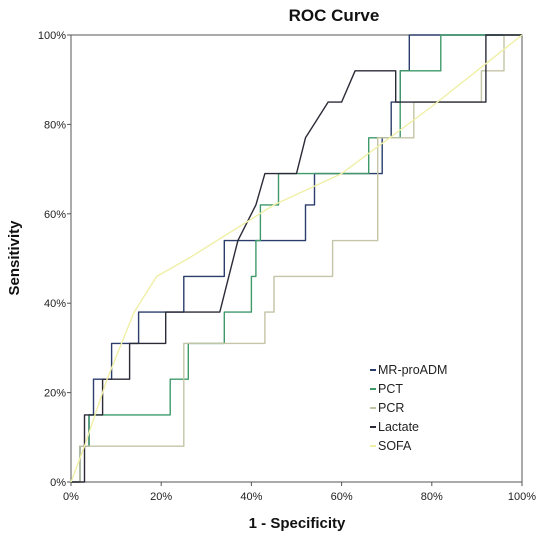 This screenshot has width=550, height=545. I want to click on legend: MR-proADM PCT PCR Lactate SOFA, so click(408, 408).